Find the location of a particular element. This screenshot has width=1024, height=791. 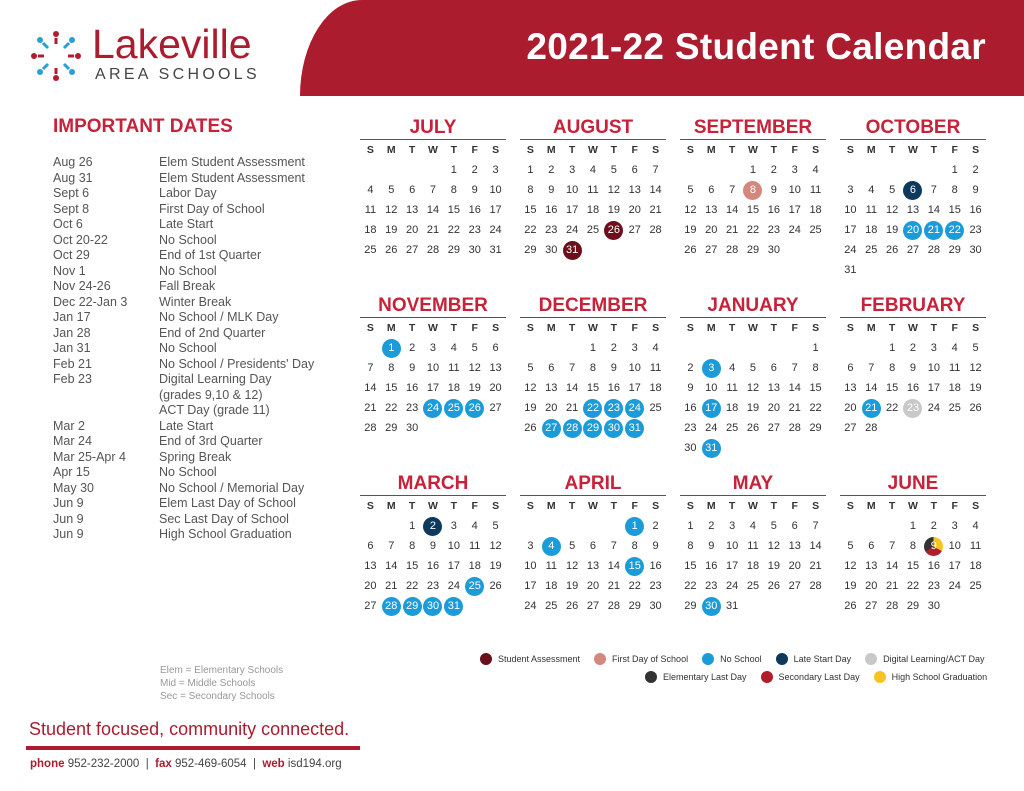

web-link: isd194.org is located at coordinates (314, 764).